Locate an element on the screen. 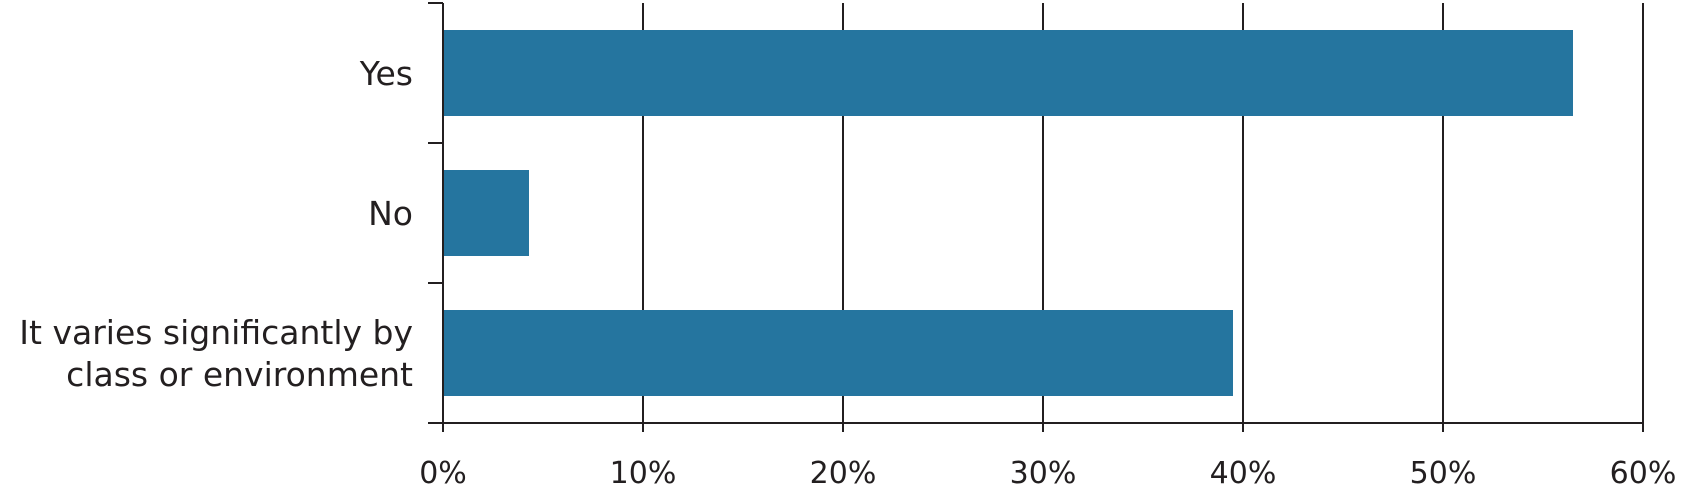  category-label-line: Yes is located at coordinates (386, 73).